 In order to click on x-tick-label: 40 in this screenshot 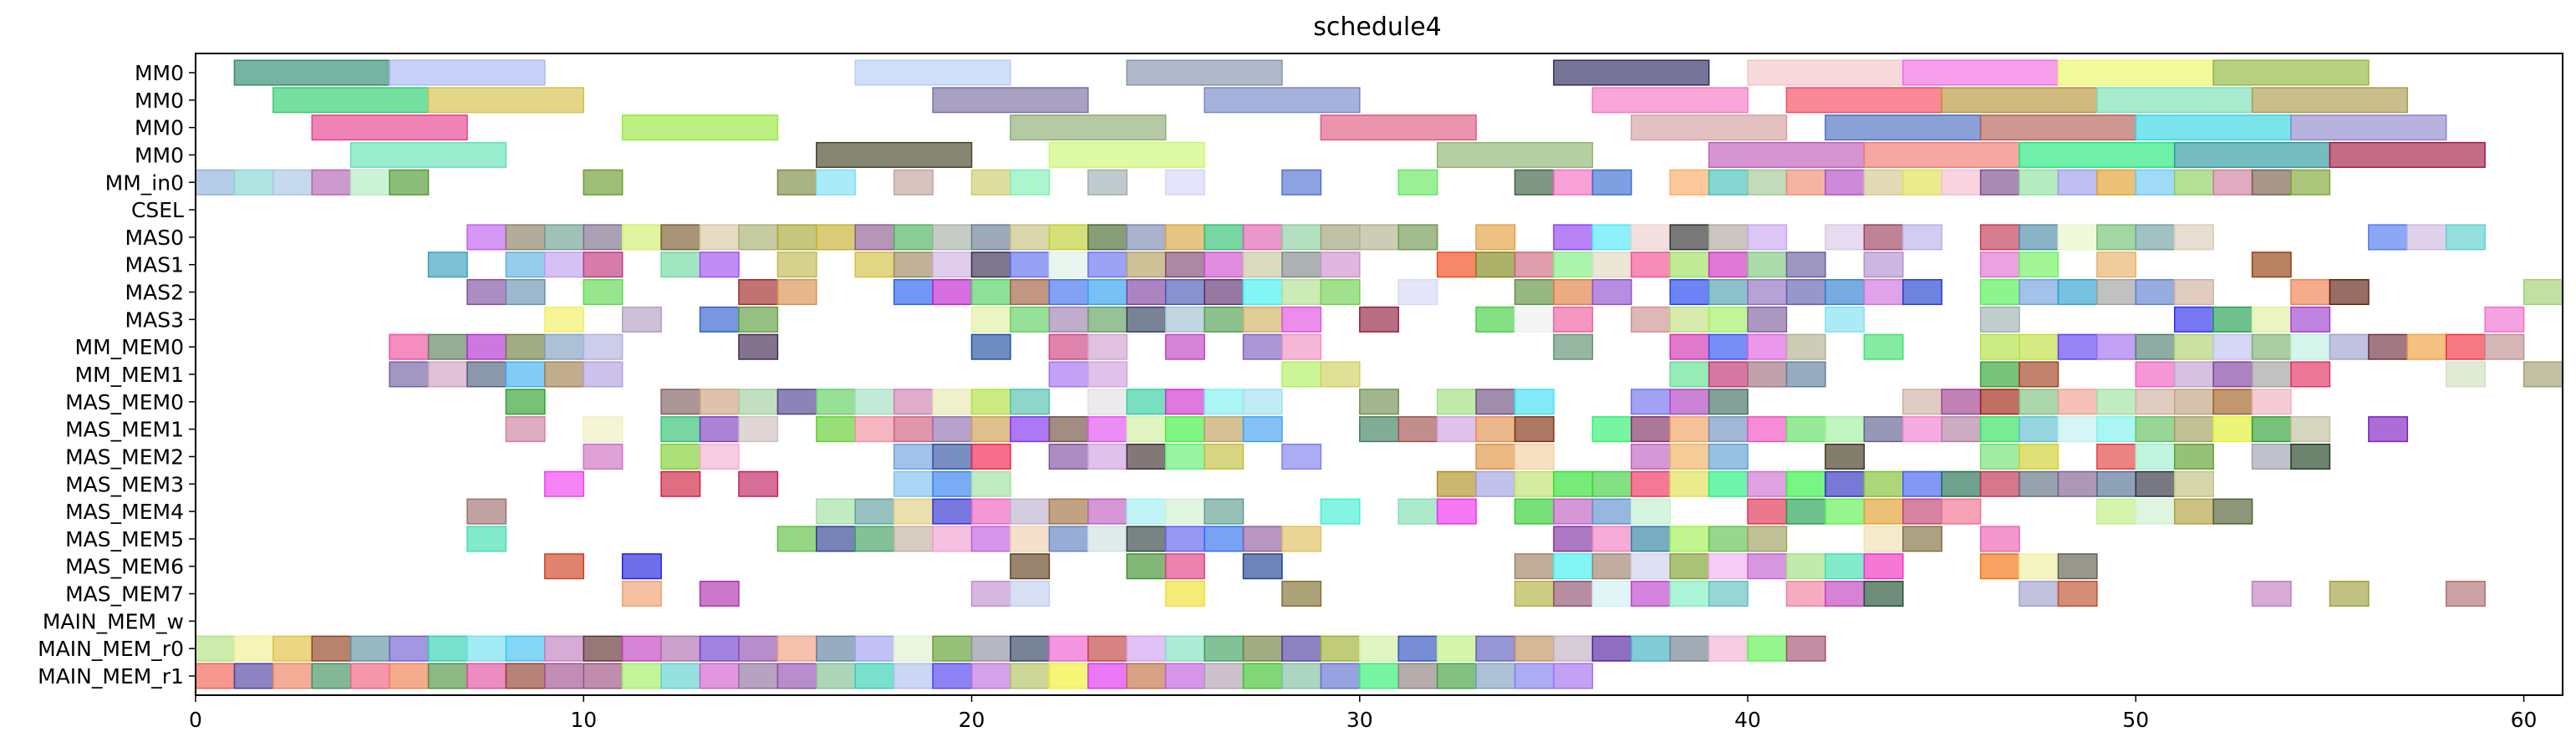, I will do `click(1747, 720)`.